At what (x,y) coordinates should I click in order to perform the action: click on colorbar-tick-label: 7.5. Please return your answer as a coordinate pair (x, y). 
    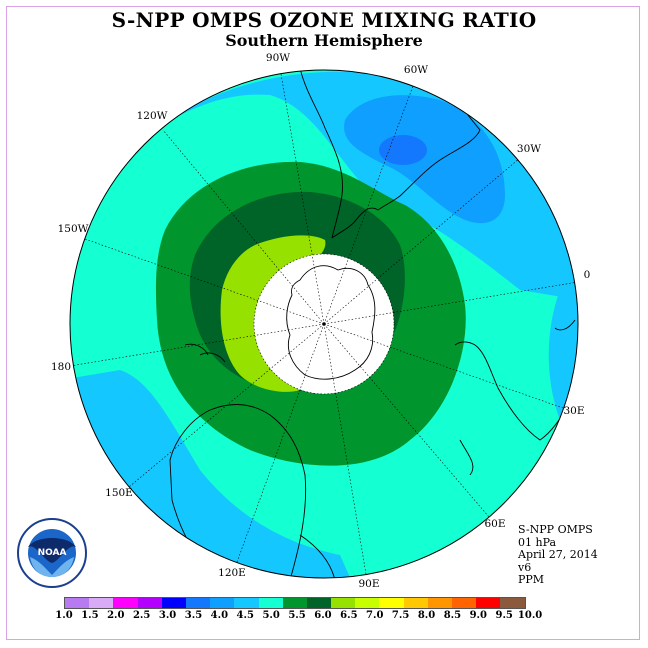
    Looking at the image, I should click on (400, 615).